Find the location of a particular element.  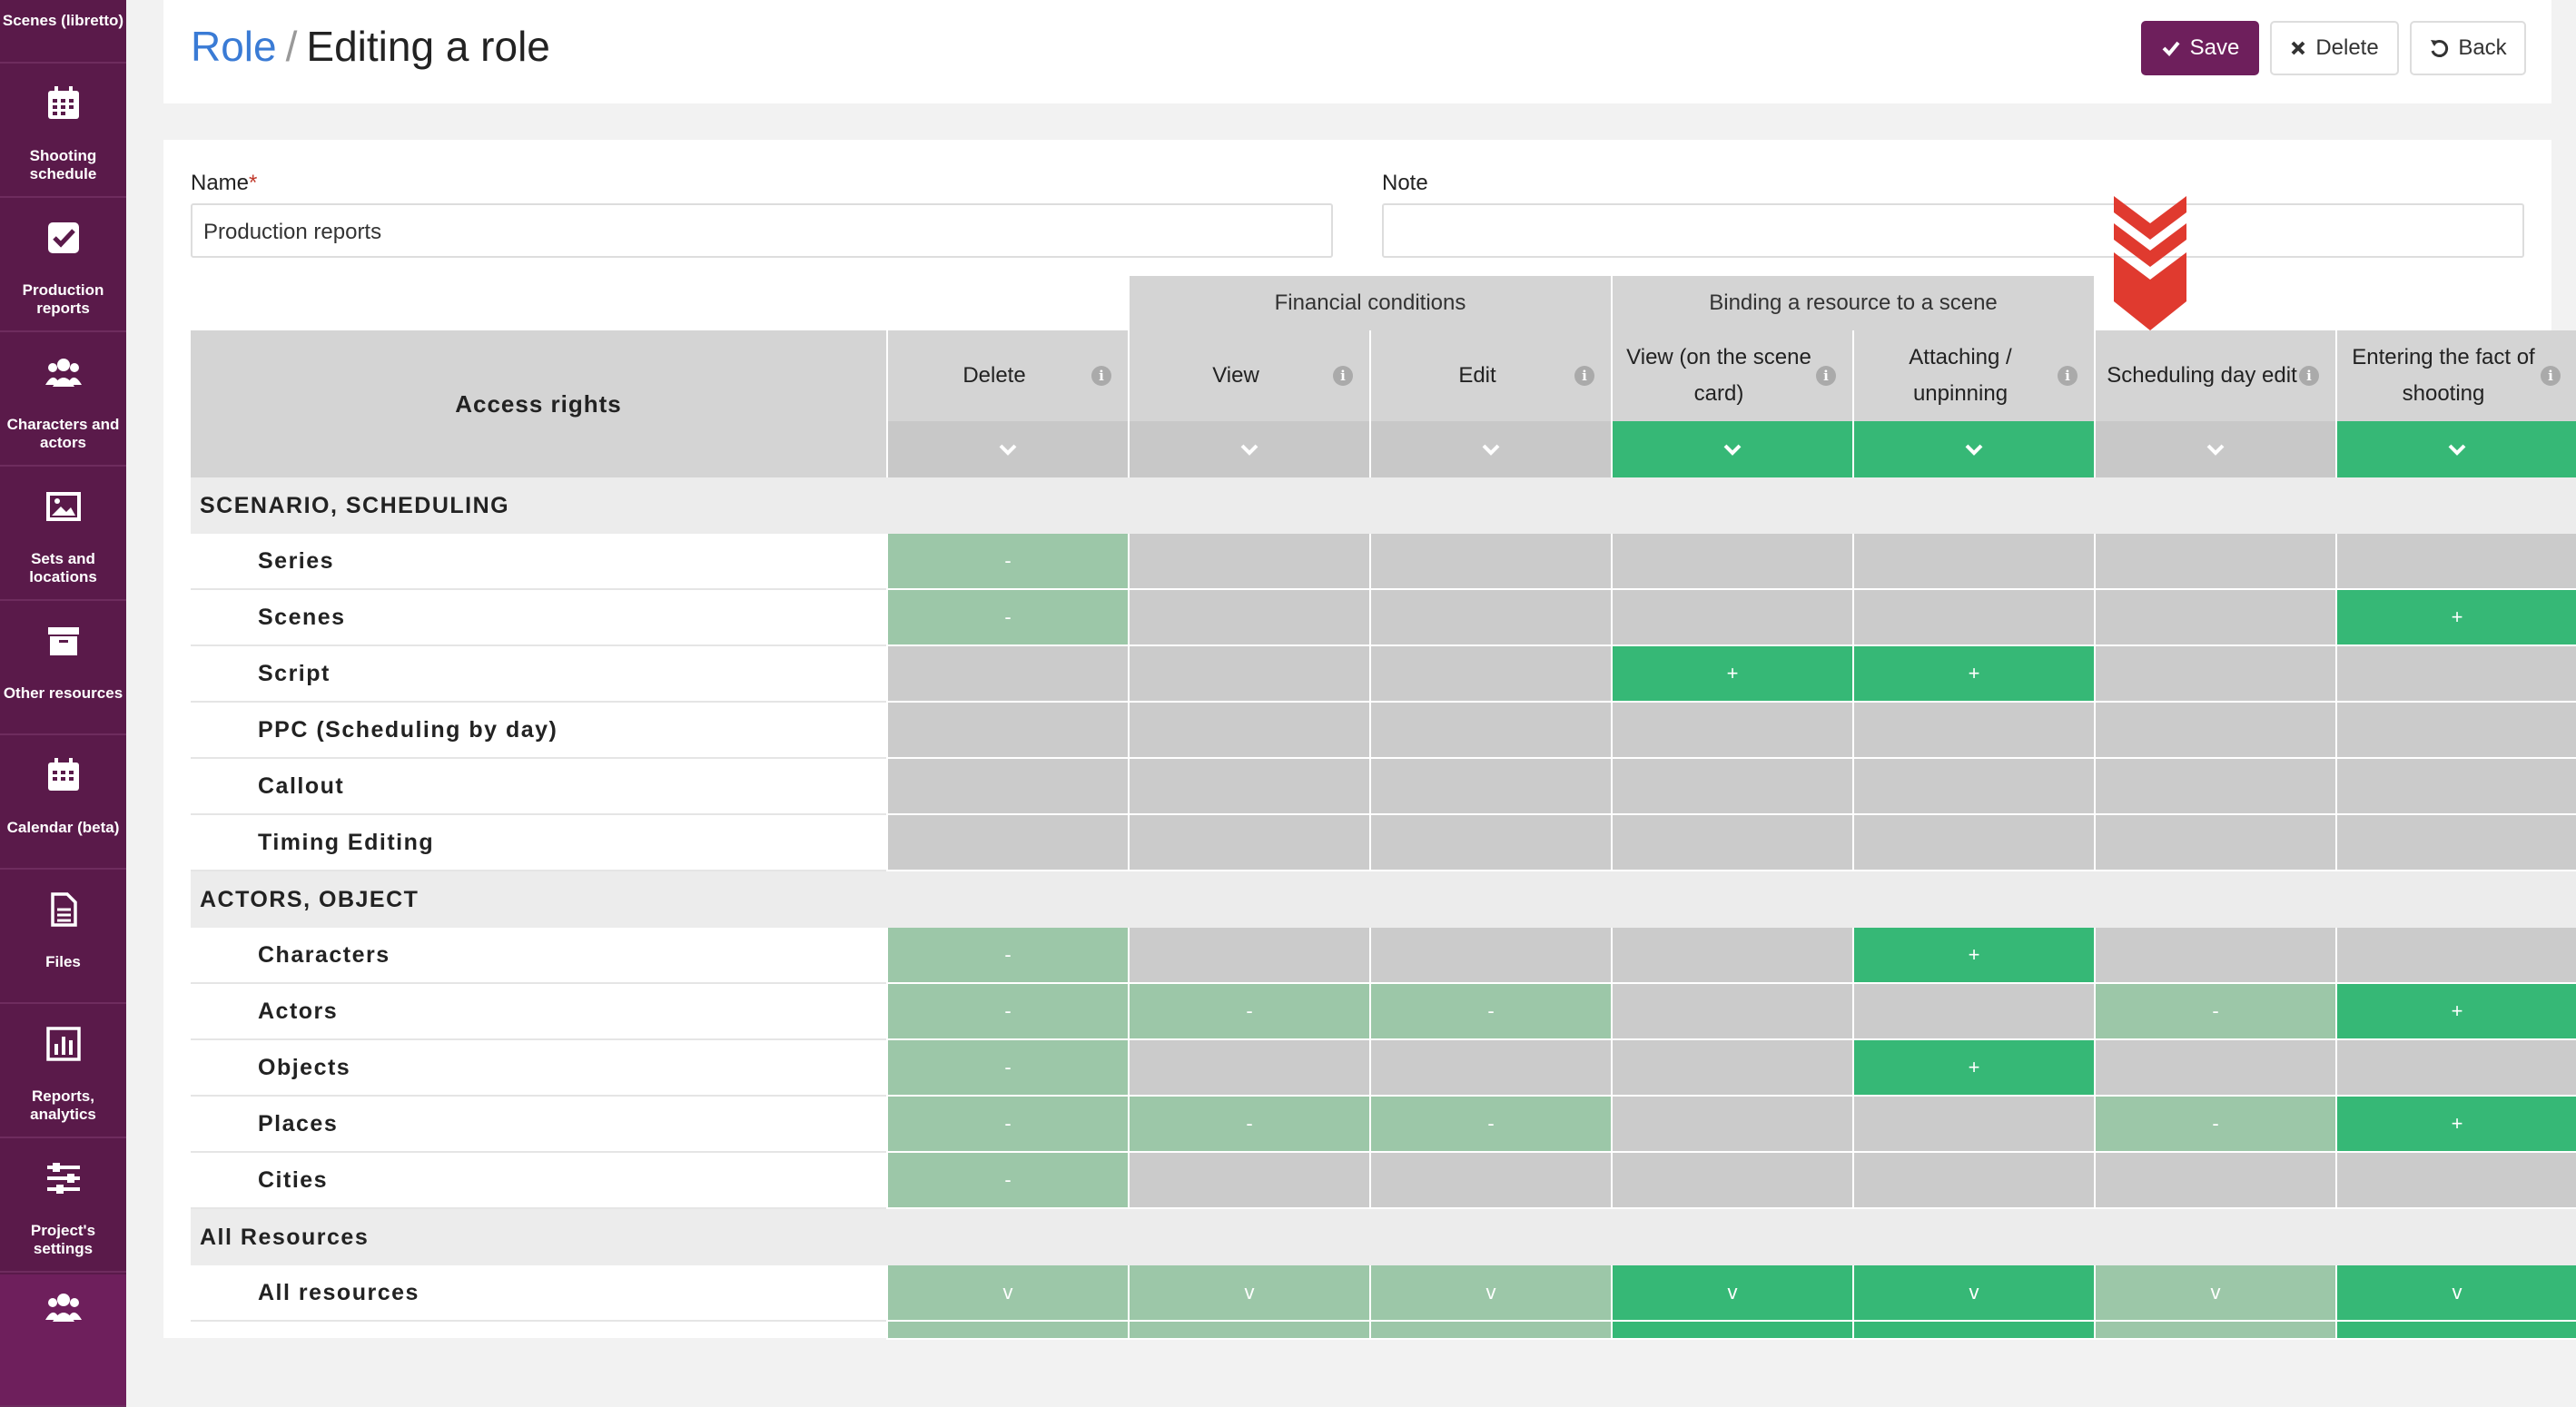

name-field: Production reports is located at coordinates (762, 230).